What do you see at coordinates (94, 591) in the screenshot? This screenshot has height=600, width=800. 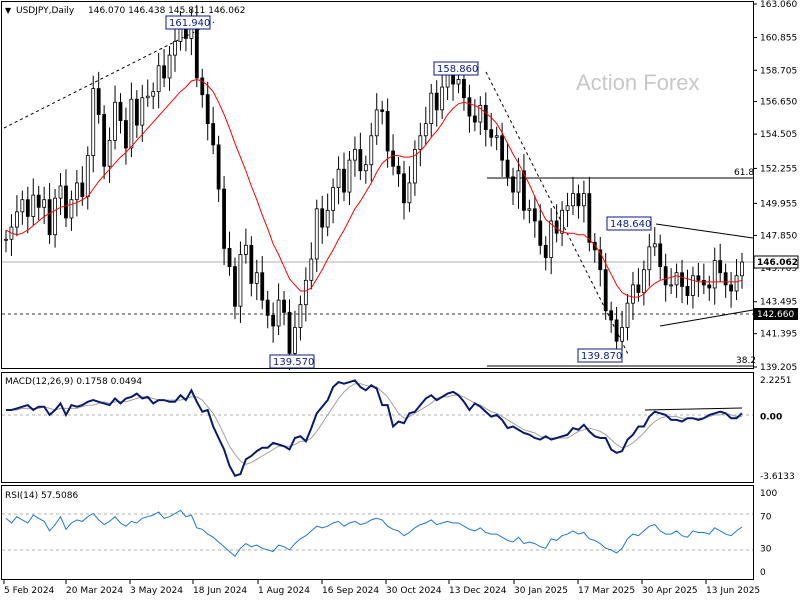 I see `x-tick-label: 20 Mar 2024` at bounding box center [94, 591].